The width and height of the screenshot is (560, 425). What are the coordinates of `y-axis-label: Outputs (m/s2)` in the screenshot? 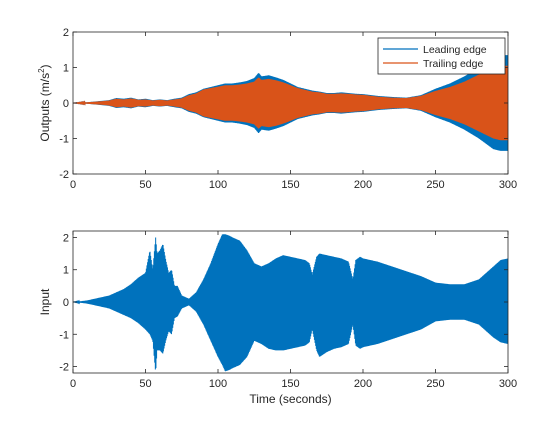 It's located at (44, 102).